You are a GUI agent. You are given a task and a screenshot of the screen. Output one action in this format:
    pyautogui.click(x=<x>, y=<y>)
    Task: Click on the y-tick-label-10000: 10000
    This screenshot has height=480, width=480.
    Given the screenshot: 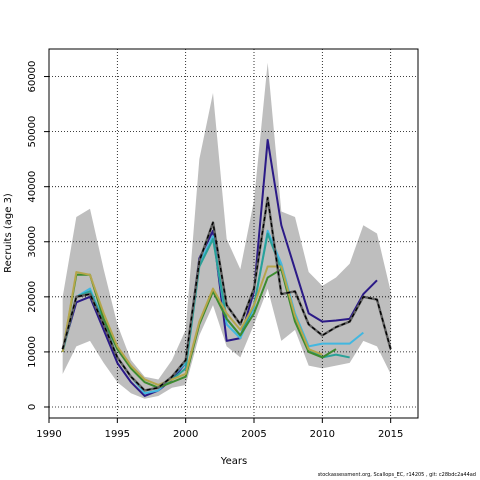 What is the action you would take?
    pyautogui.click(x=32, y=352)
    